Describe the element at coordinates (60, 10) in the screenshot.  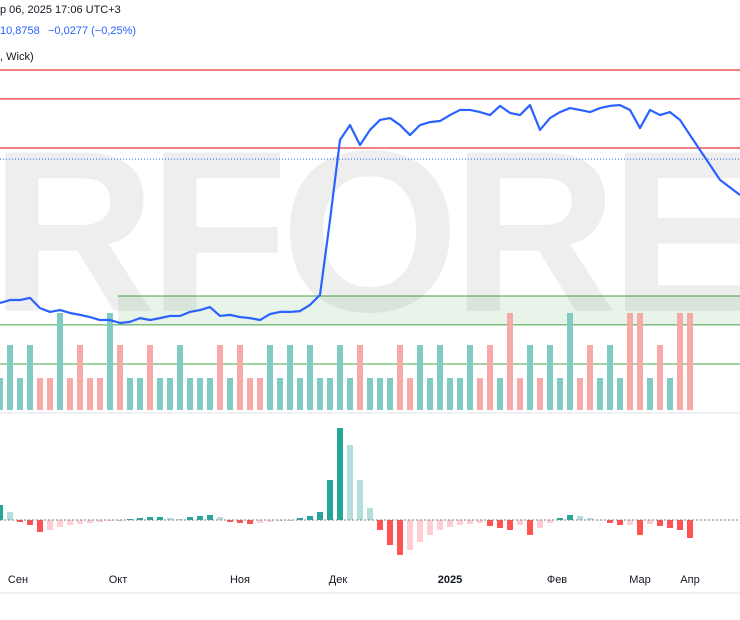
I see `header-date: р 06, 2025 17:06 UTC+3` at that location.